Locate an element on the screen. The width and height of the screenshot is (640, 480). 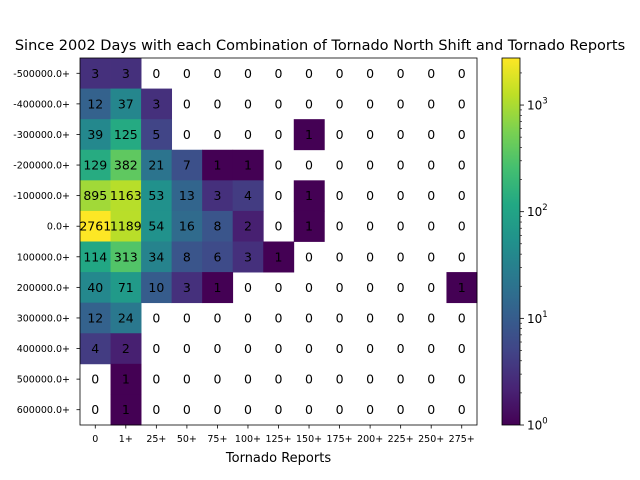
x-axis-label: Tornado Reports is located at coordinates (278, 458).